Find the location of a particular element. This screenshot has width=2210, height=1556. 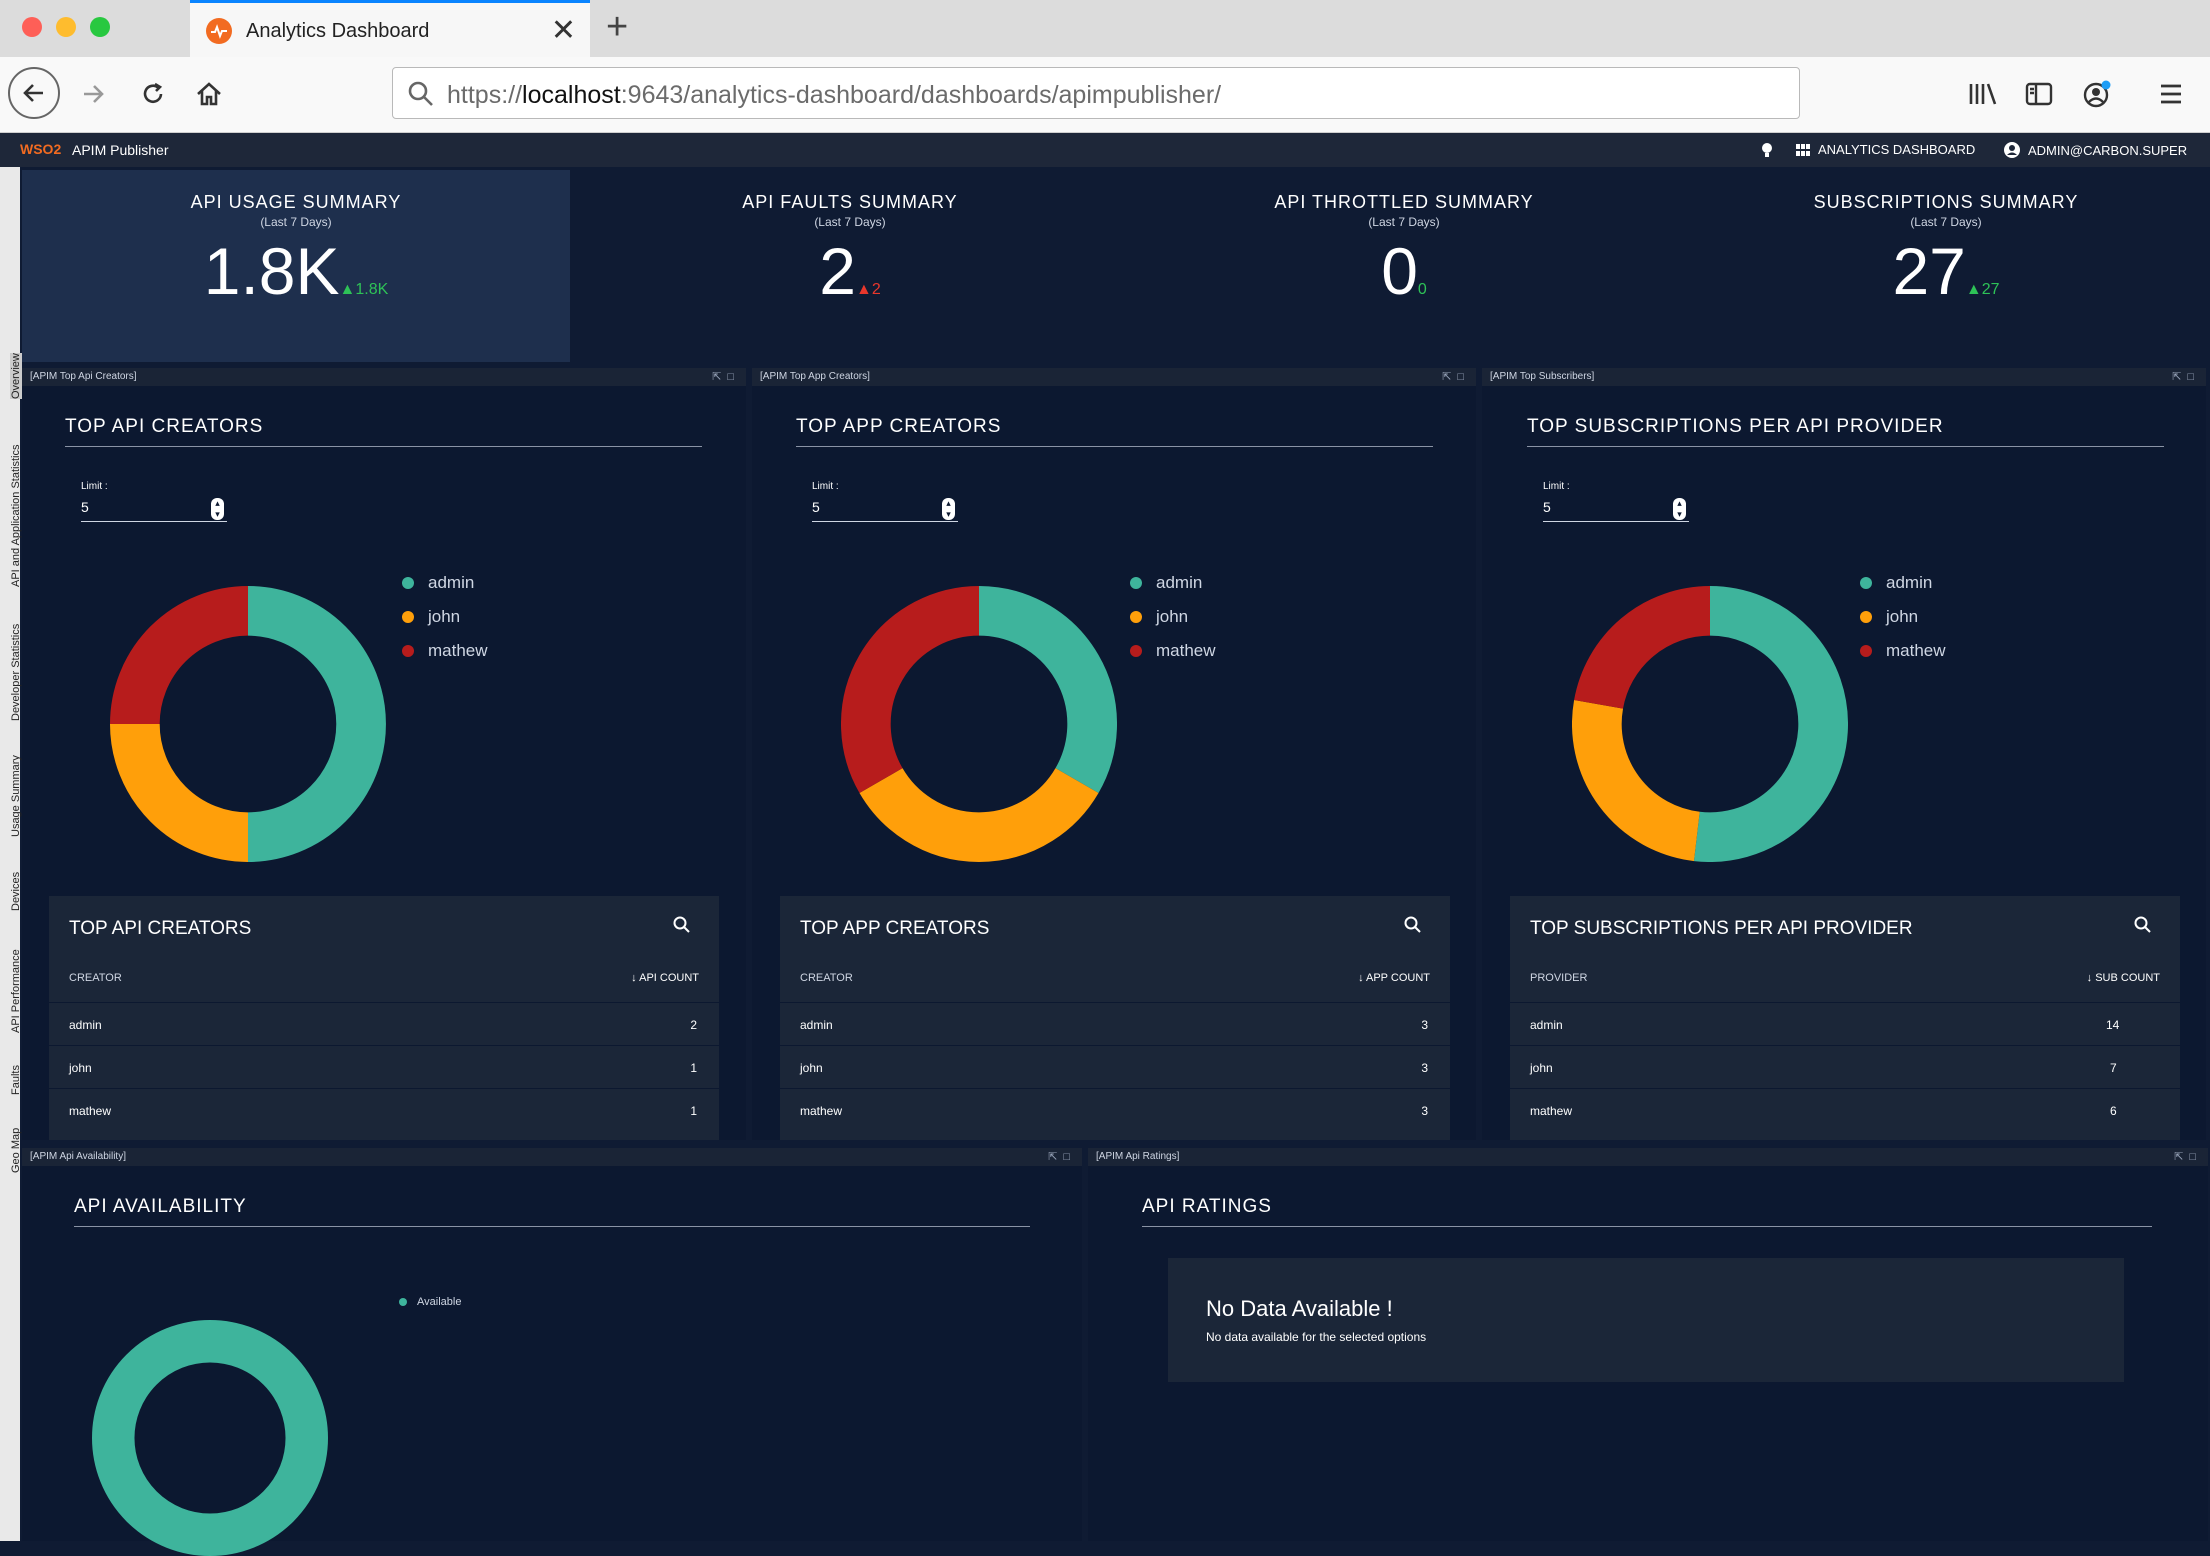

close-window-button is located at coordinates (32, 27).